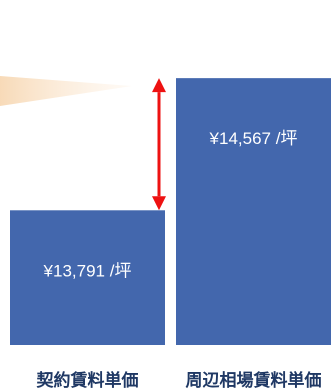 This screenshot has height=392, width=331. I want to click on callout-wedge, so click(66, 91).